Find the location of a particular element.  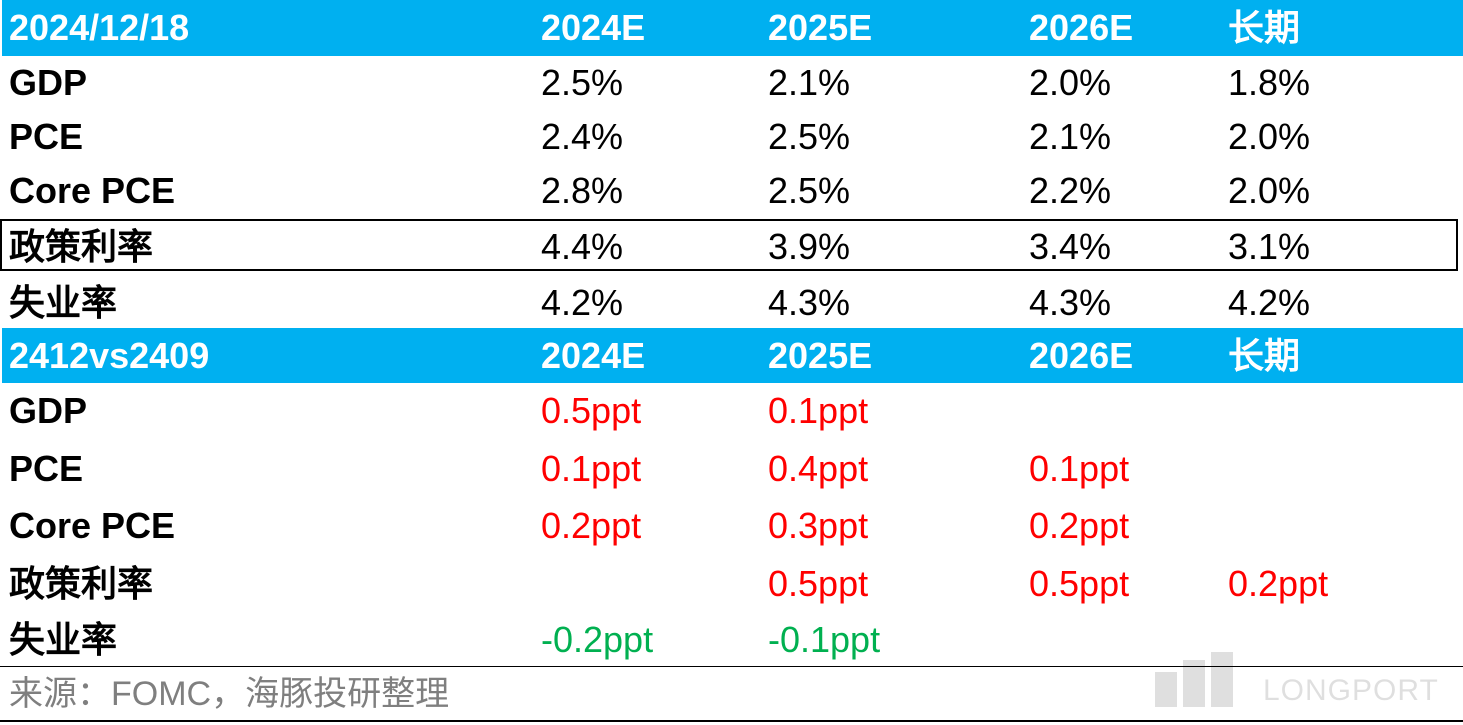

cell-value: 2.2% is located at coordinates (1070, 190).